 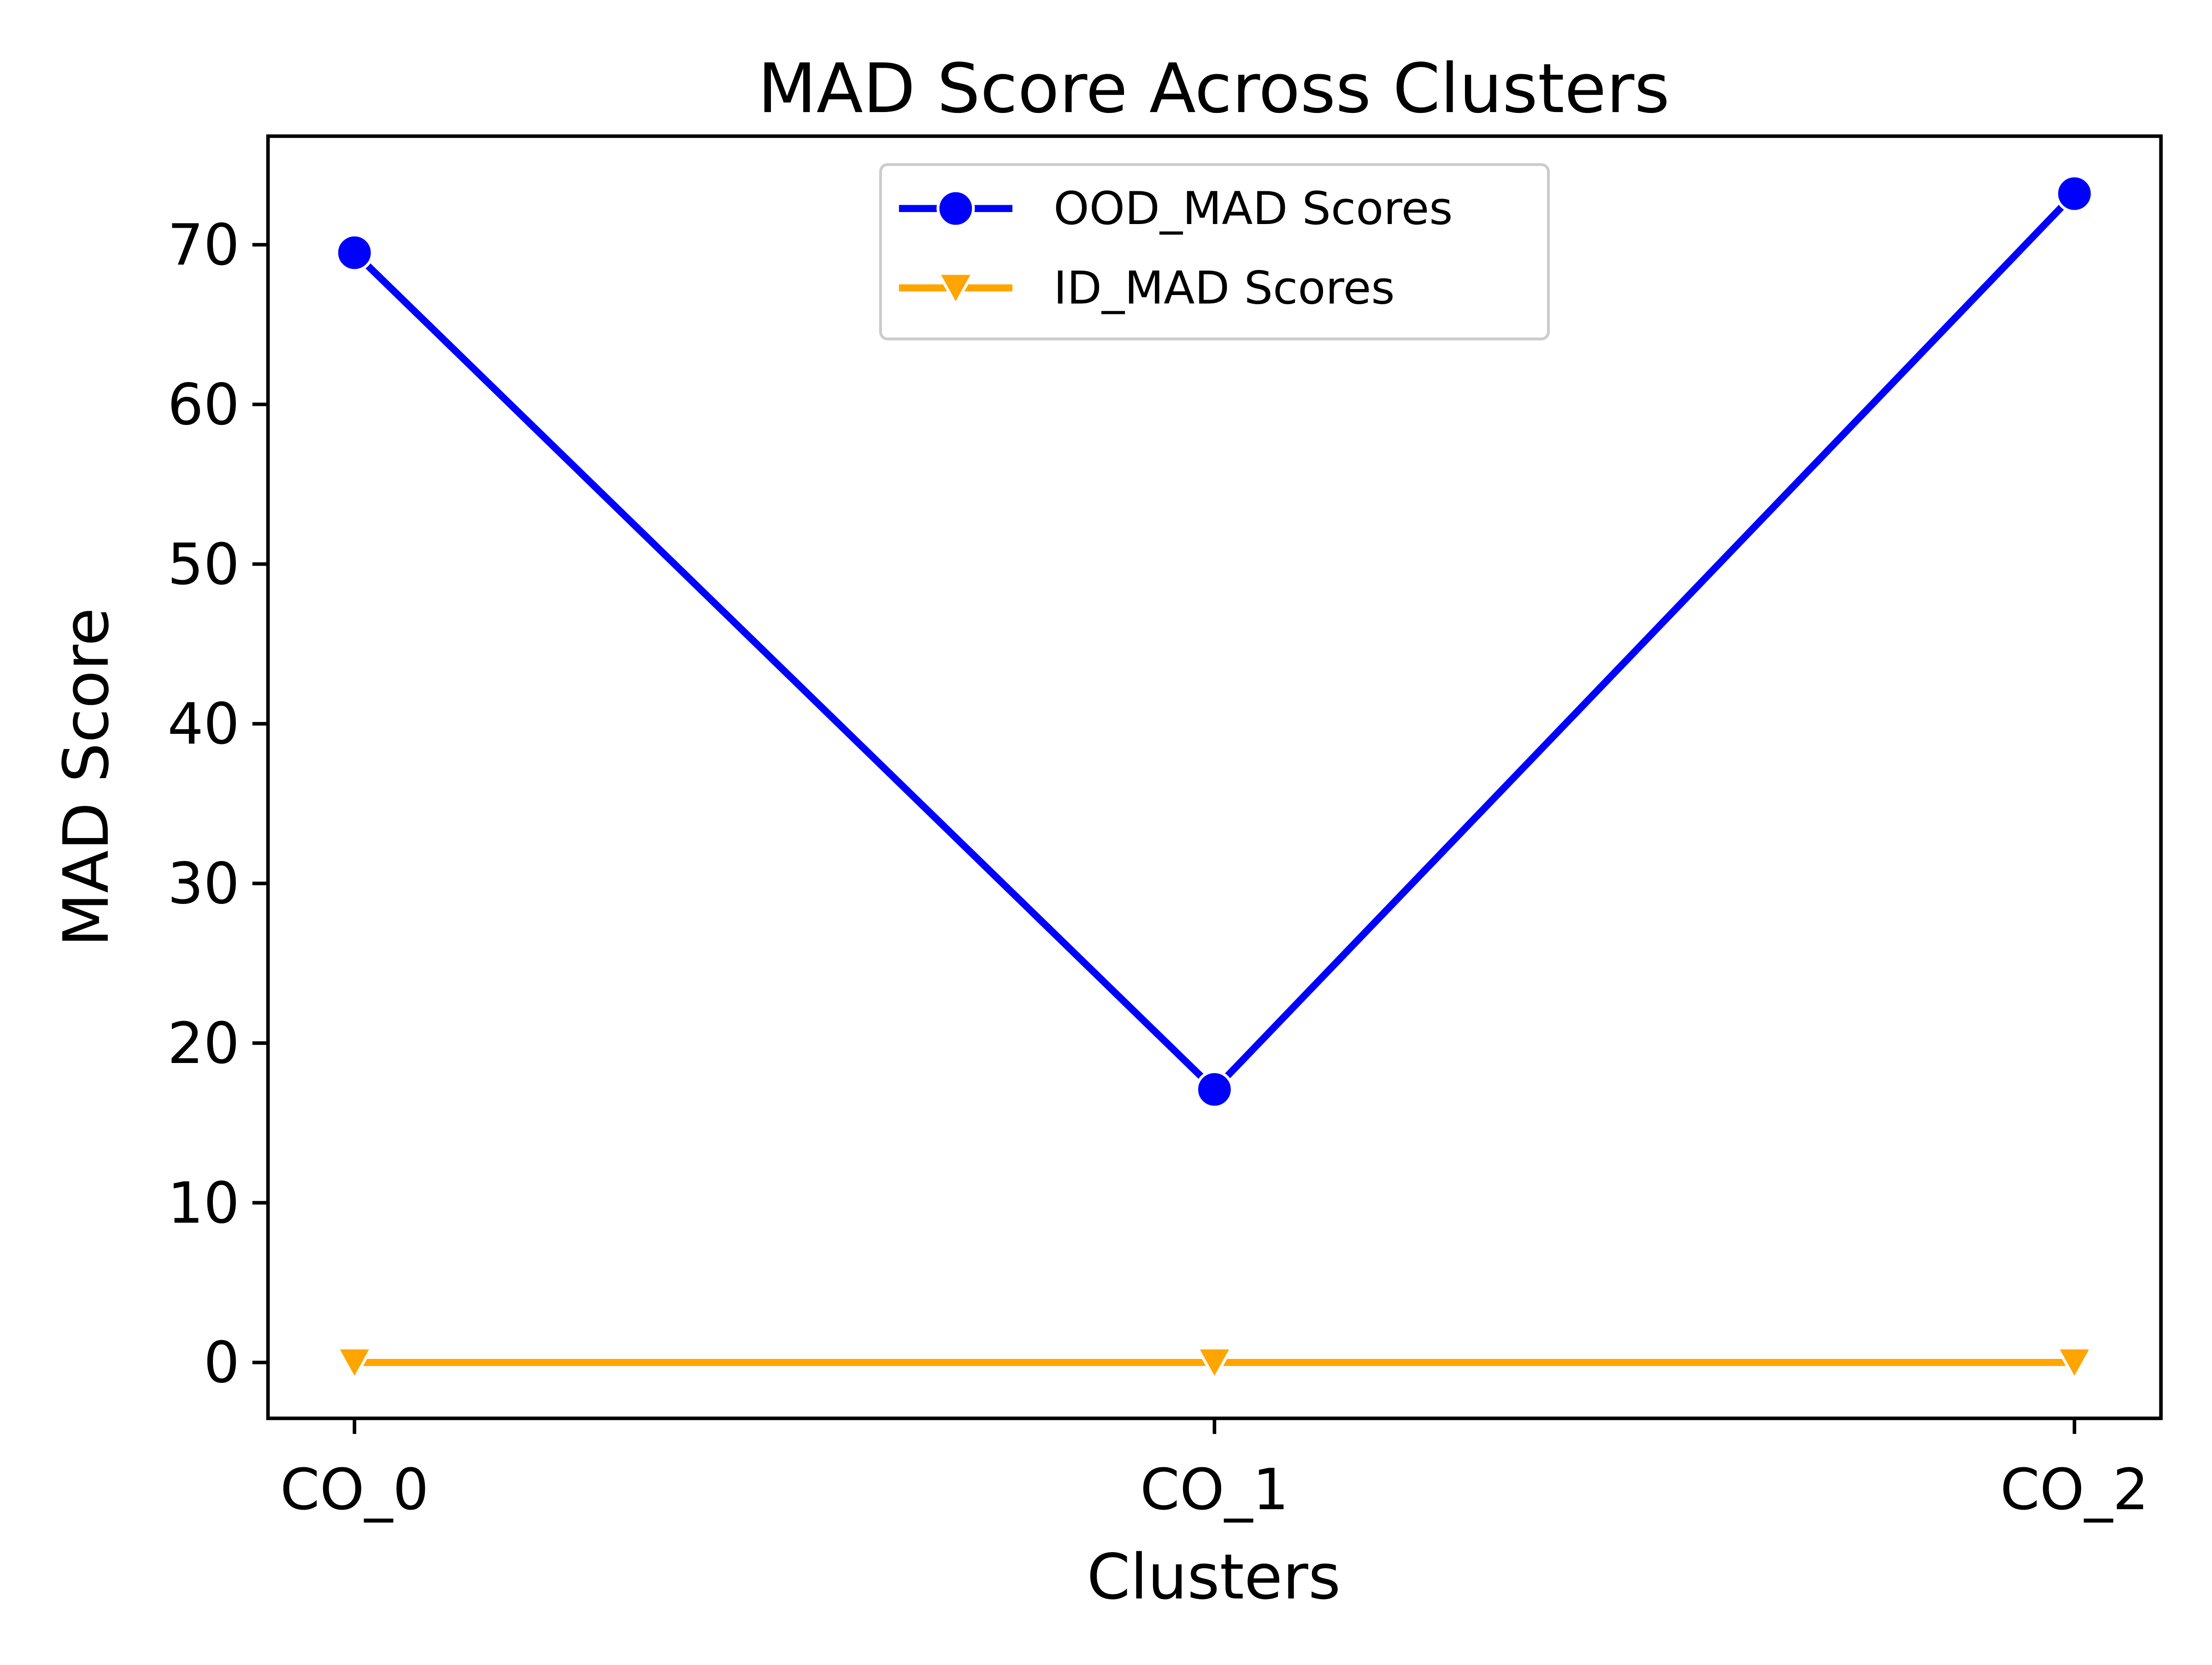 I want to click on chart-title: MAD Score Across Clusters, so click(x=1214, y=88).